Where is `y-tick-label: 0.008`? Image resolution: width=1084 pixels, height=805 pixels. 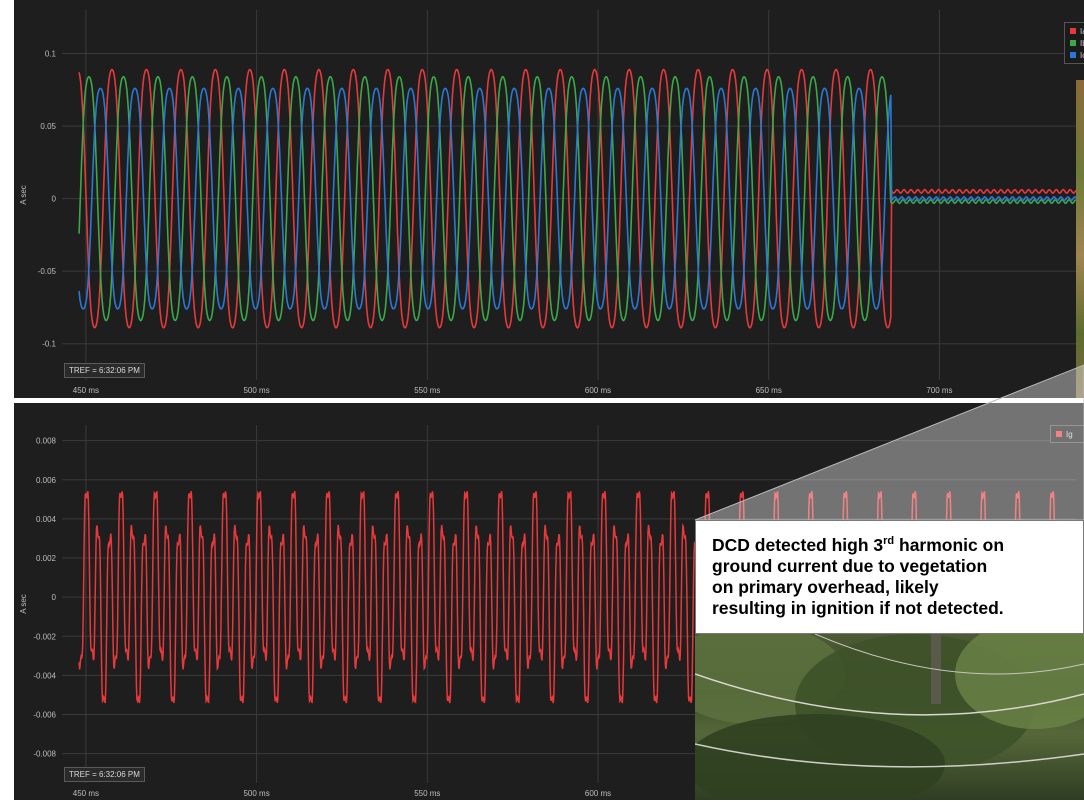 y-tick-label: 0.008 is located at coordinates (46, 441).